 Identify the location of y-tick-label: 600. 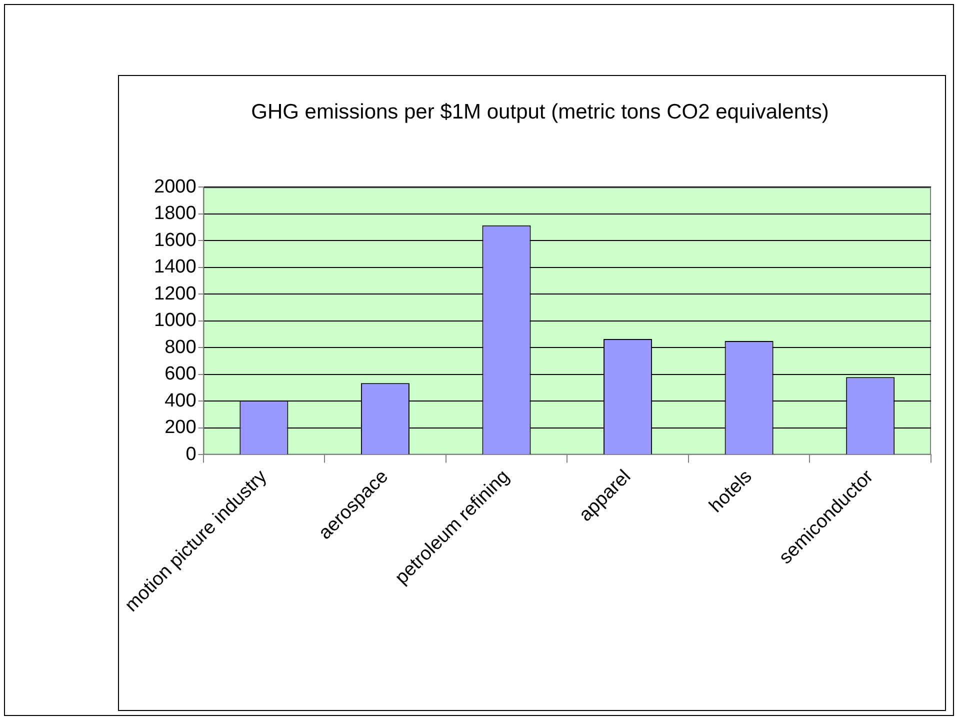
(180, 374).